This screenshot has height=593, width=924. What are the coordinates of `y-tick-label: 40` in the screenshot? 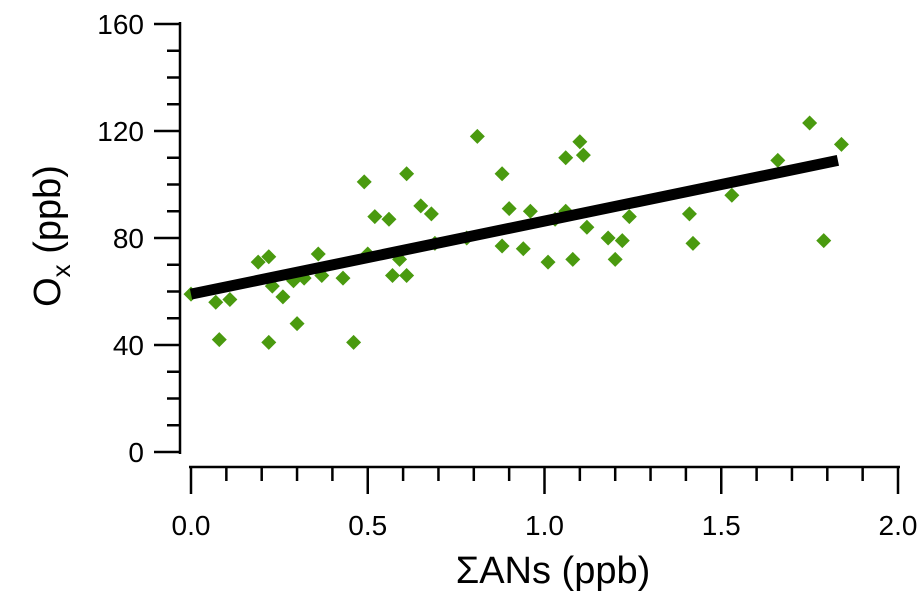 It's located at (128, 345).